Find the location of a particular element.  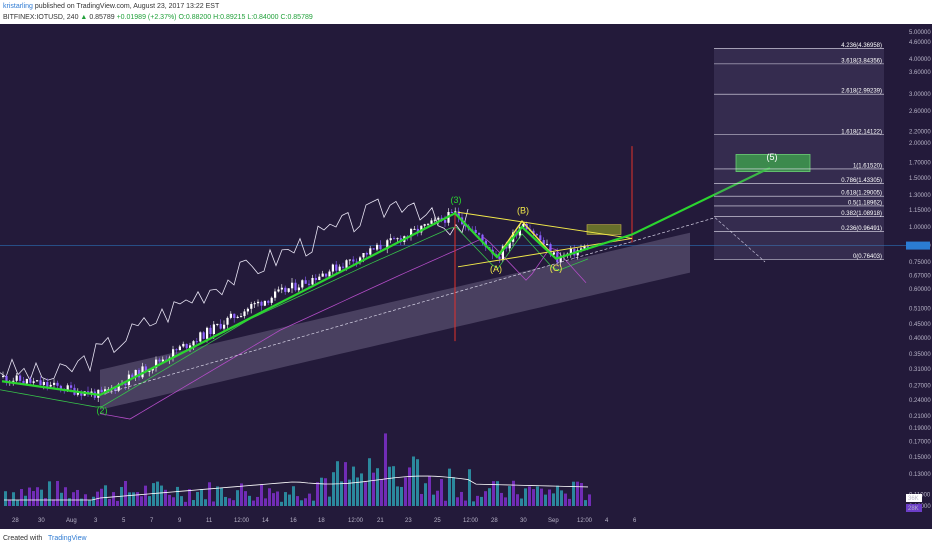

last-price: 0.85789 is located at coordinates (102, 17).